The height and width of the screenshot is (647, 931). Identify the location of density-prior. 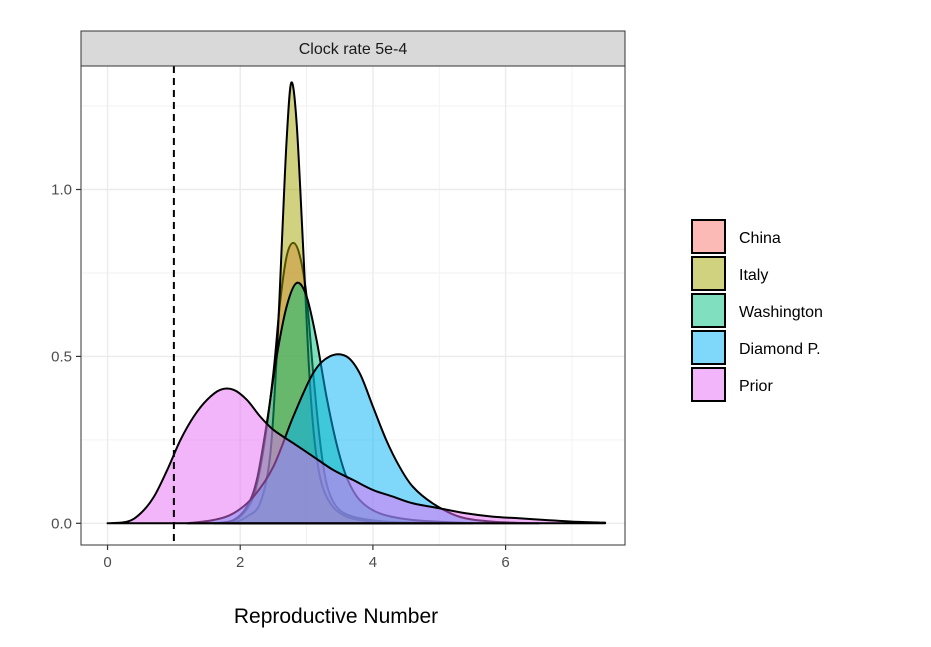
(356, 456).